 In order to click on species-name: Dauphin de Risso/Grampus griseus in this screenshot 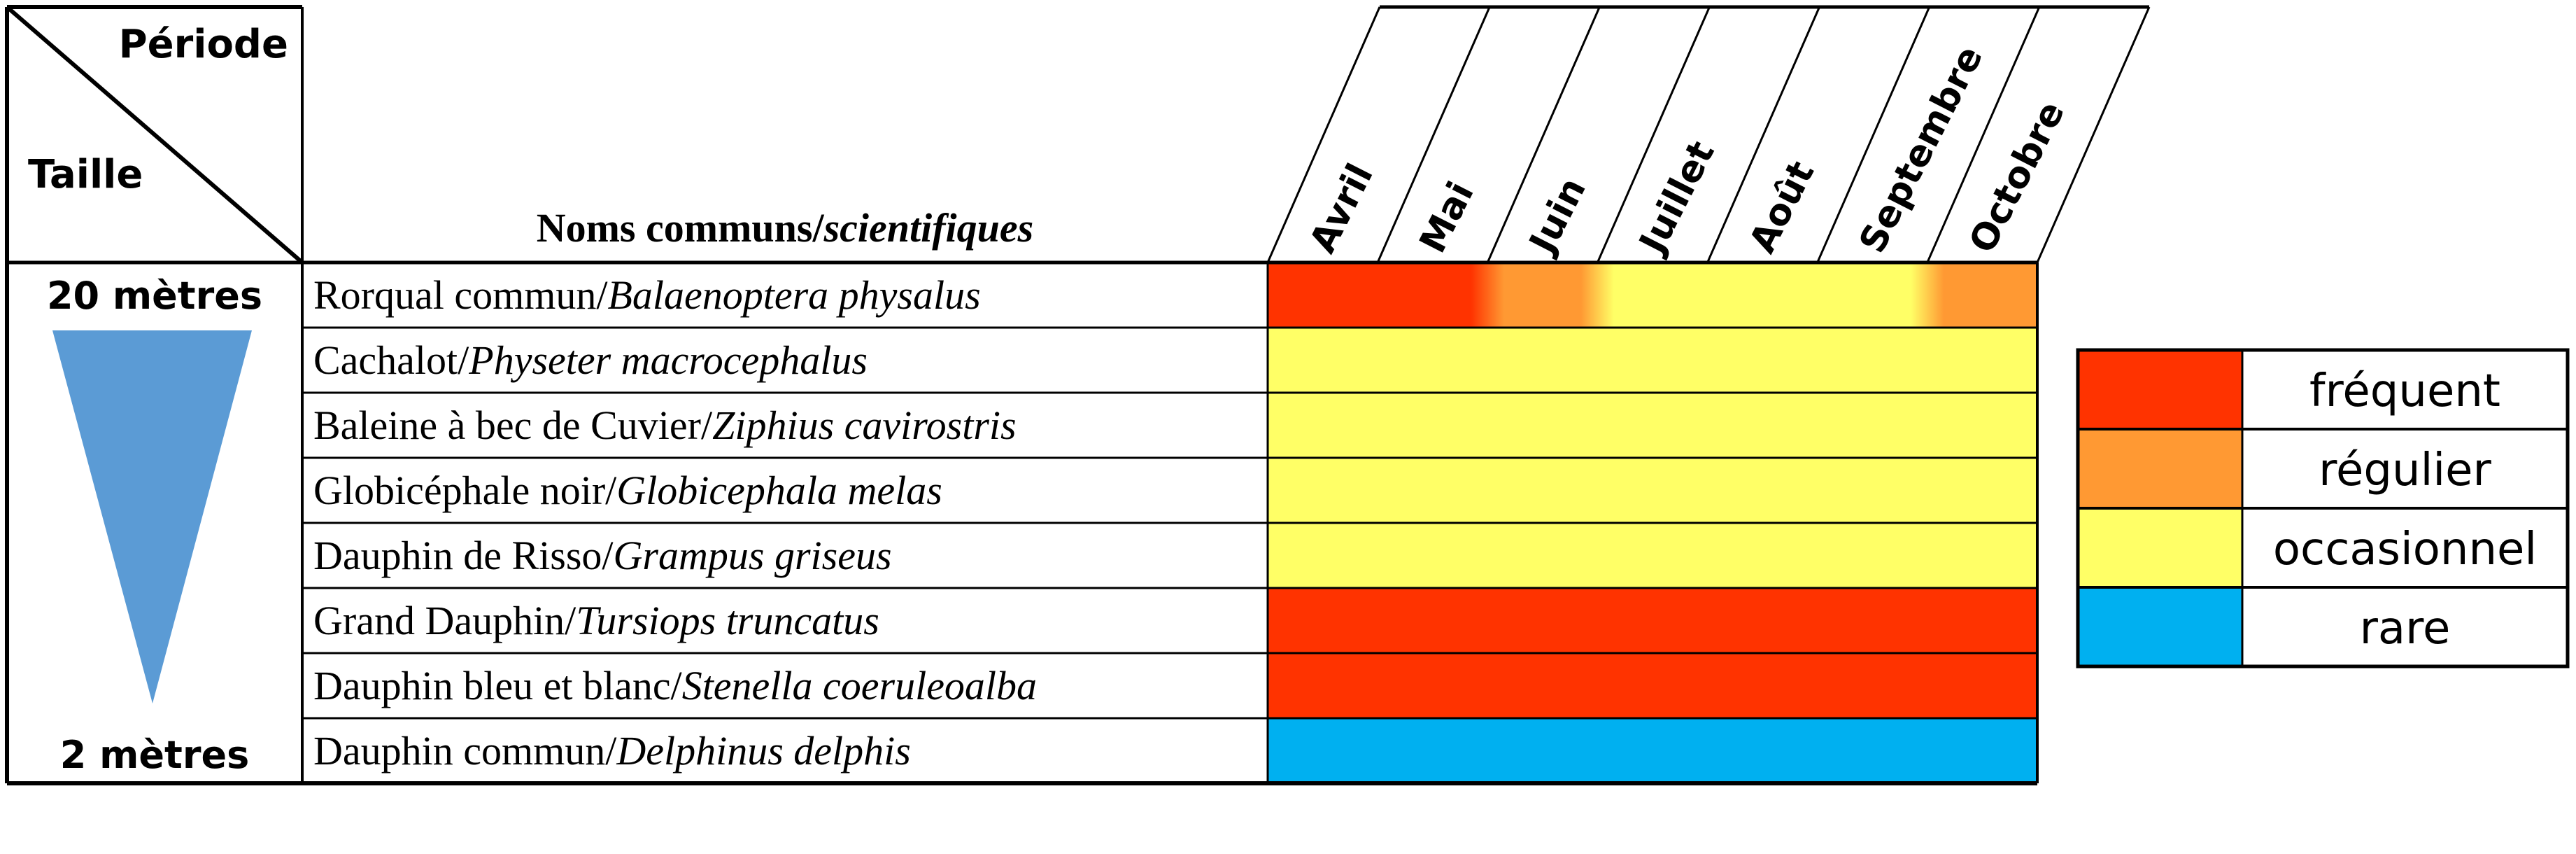, I will do `click(602, 555)`.